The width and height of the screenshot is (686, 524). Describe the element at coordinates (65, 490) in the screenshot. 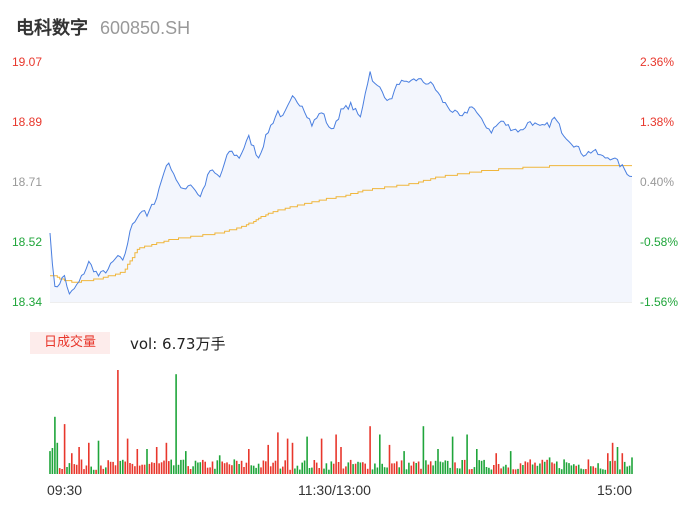

I see `x-tick-label: 09:30` at that location.